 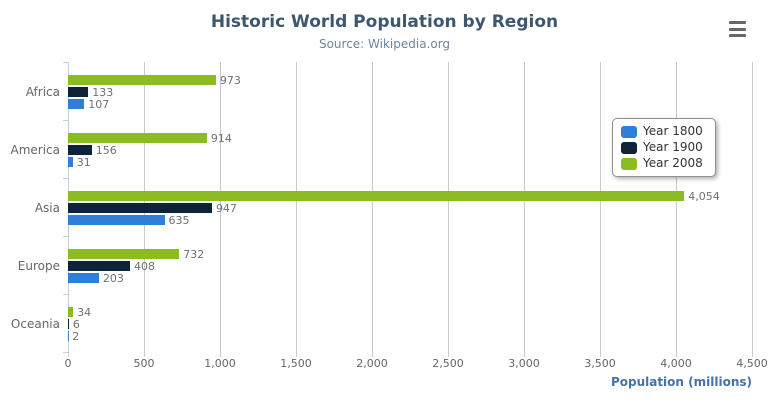 What do you see at coordinates (673, 147) in the screenshot?
I see `legend-label: Year 1900` at bounding box center [673, 147].